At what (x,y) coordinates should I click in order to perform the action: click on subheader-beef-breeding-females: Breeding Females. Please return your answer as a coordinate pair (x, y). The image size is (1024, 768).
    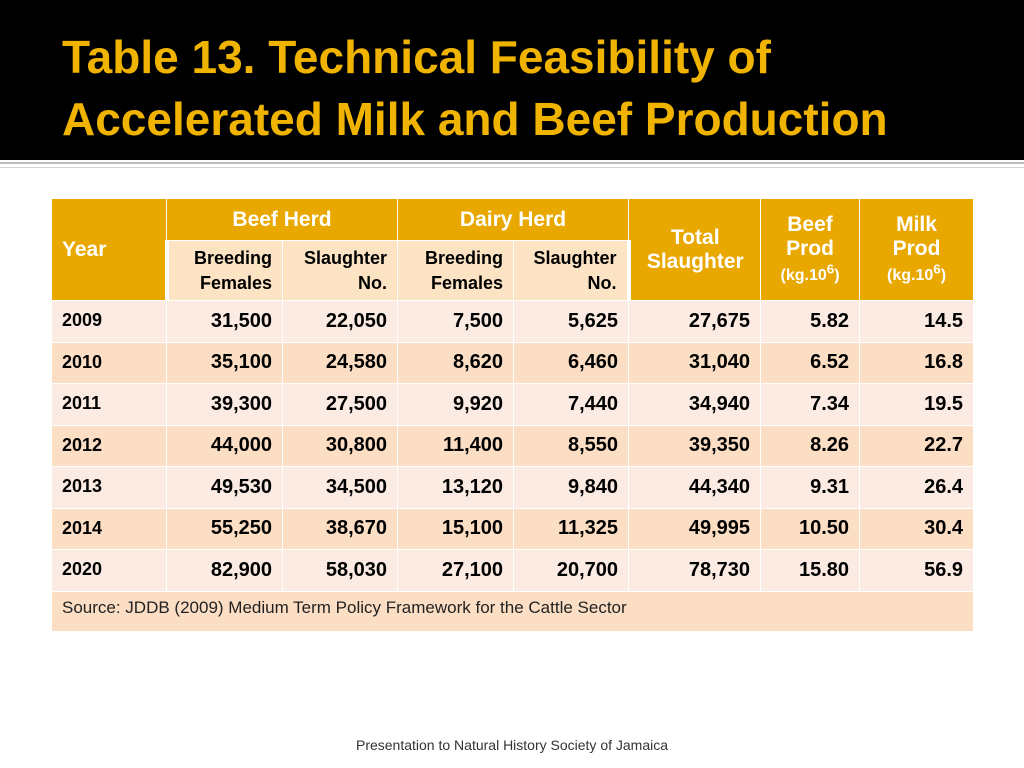
    Looking at the image, I should click on (223, 270).